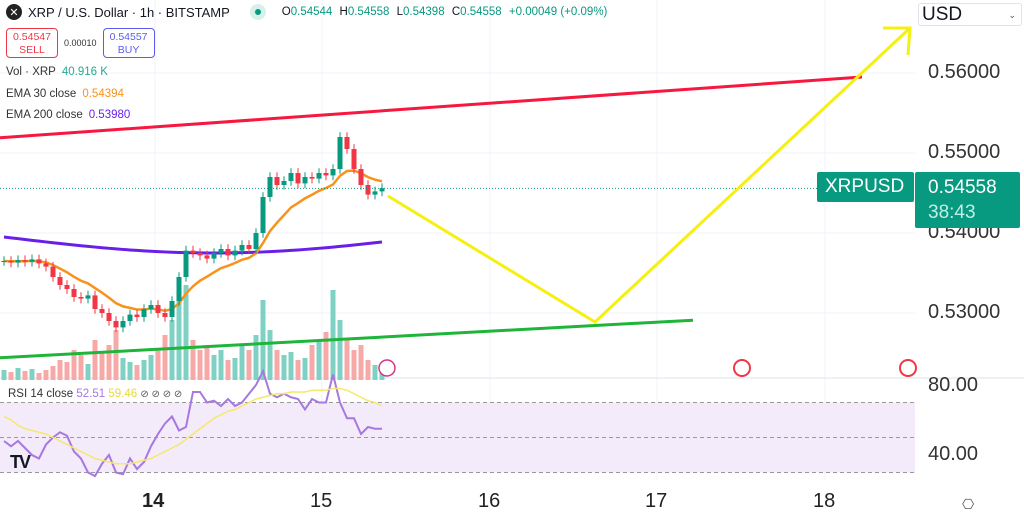 The width and height of the screenshot is (1024, 526). What do you see at coordinates (387, 368) in the screenshot?
I see `lightning-event-icon` at bounding box center [387, 368].